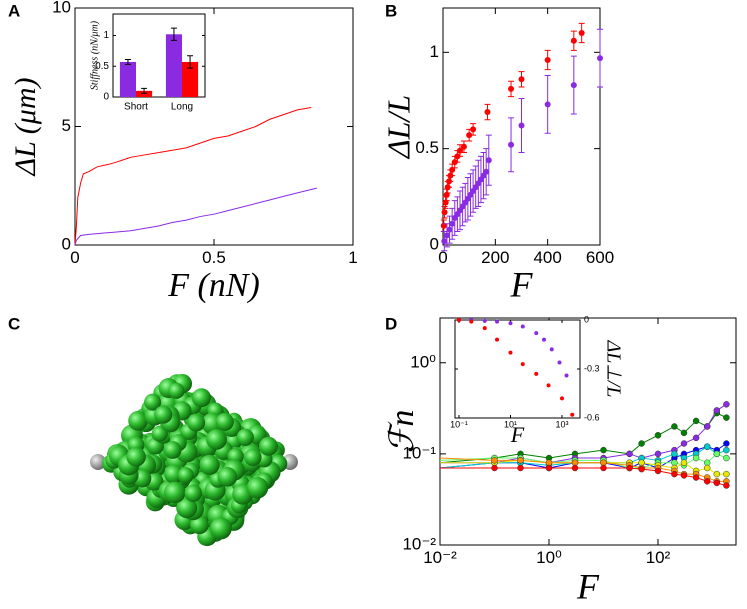 The image size is (747, 609). Describe the element at coordinates (549, 557) in the screenshot. I see `x-tick-label: 10⁰` at that location.